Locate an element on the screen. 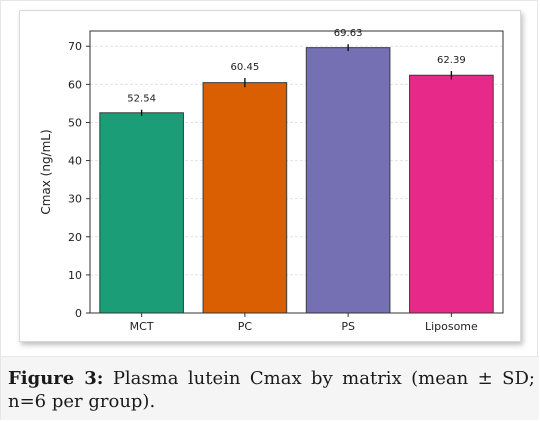 Image resolution: width=540 pixels, height=422 pixels. y-axis-label: Cmax (ng/mL) is located at coordinates (46, 171).